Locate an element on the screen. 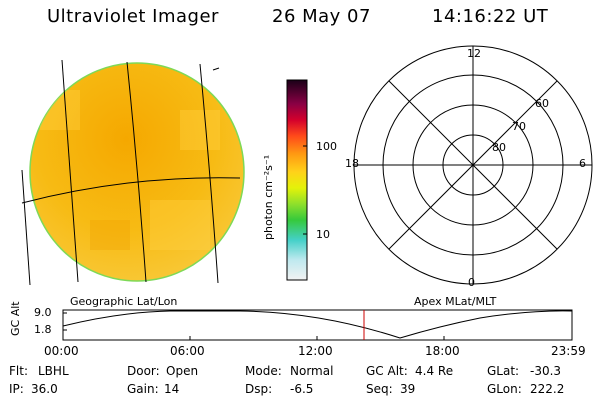 This screenshot has height=400, width=600. gain-value: 14 is located at coordinates (172, 389).